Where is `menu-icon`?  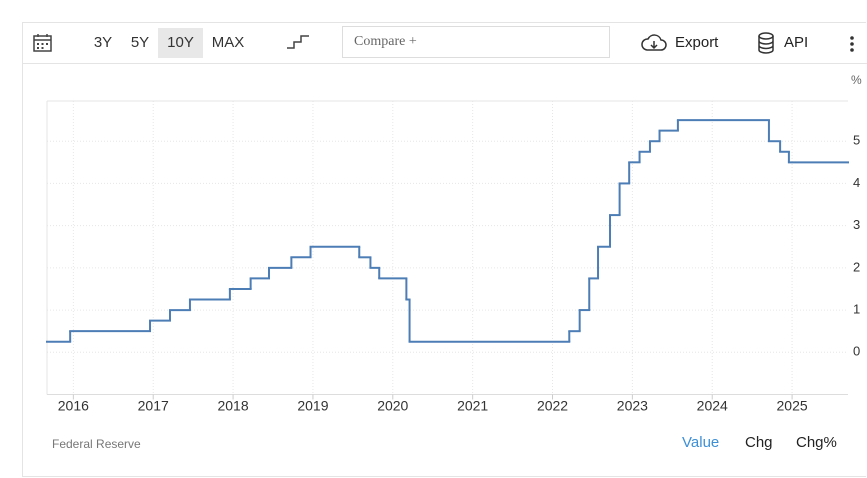 menu-icon is located at coordinates (852, 44).